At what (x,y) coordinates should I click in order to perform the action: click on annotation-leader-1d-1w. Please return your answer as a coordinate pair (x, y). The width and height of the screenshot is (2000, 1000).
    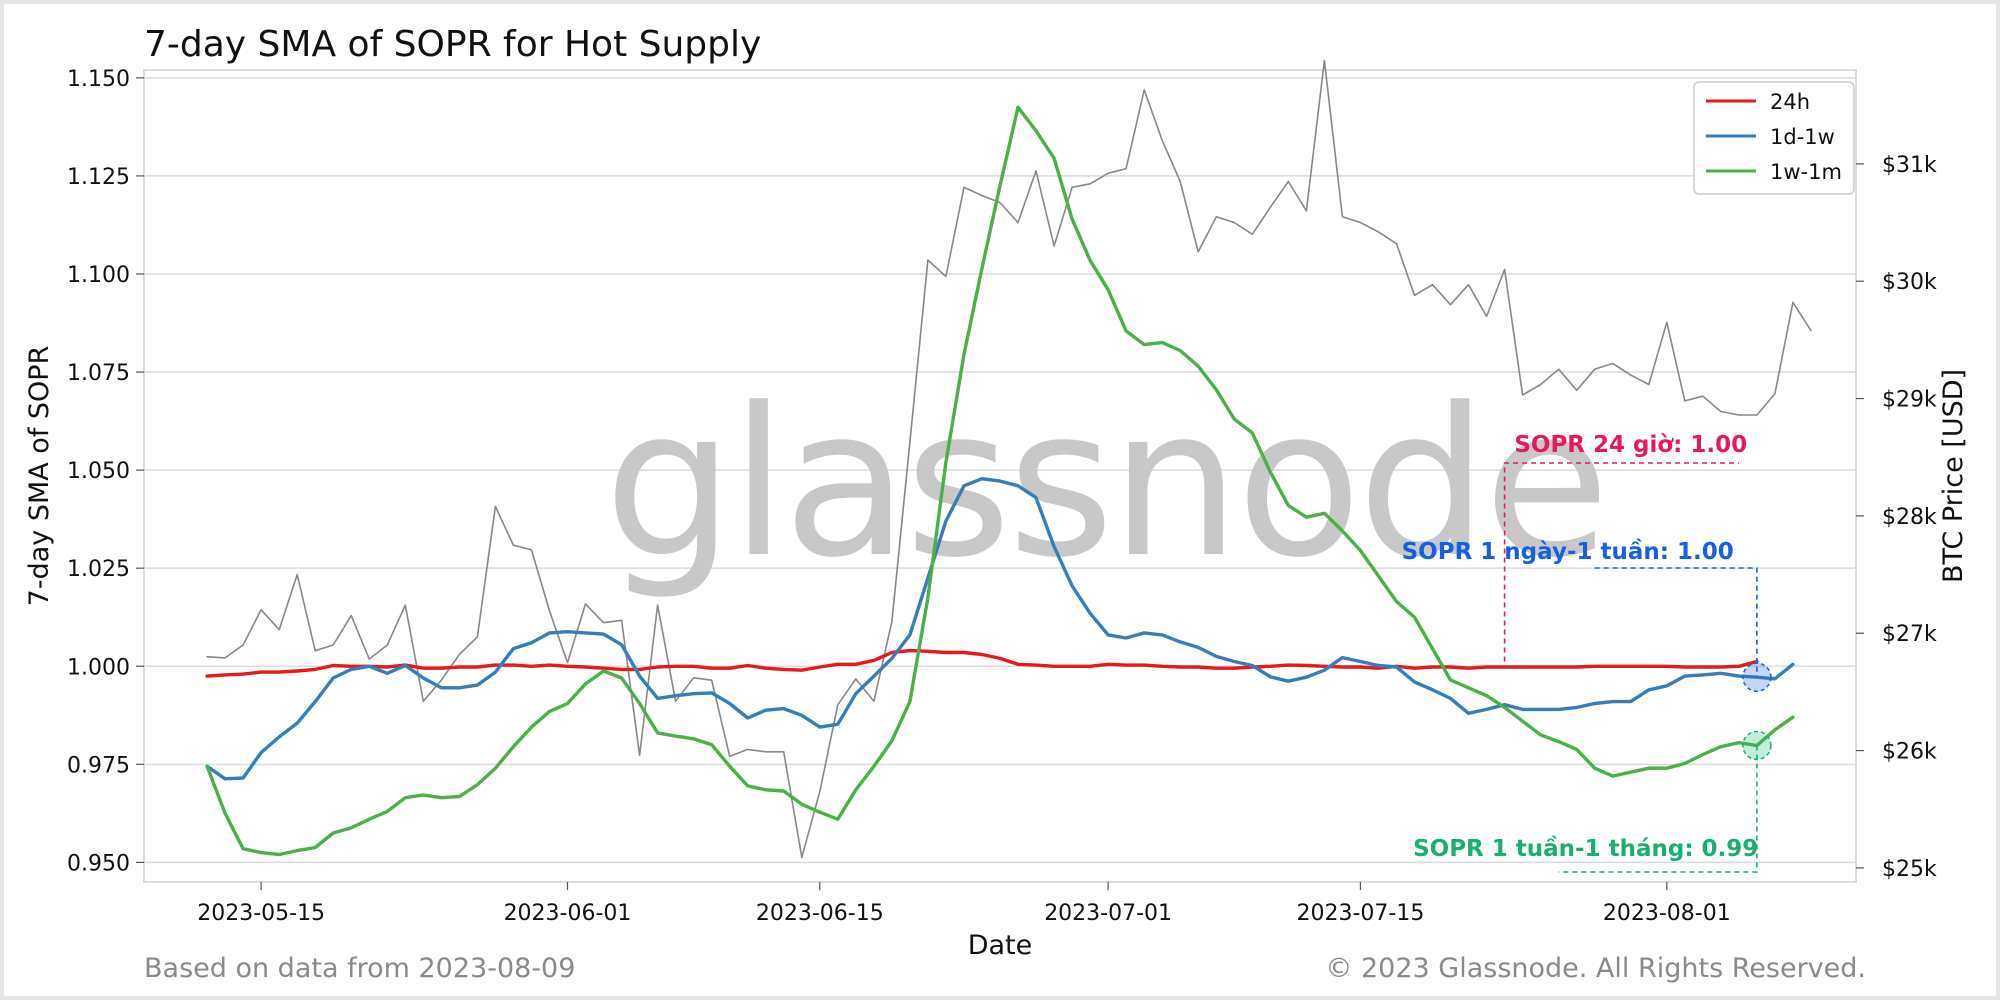
    Looking at the image, I should click on (1676, 622).